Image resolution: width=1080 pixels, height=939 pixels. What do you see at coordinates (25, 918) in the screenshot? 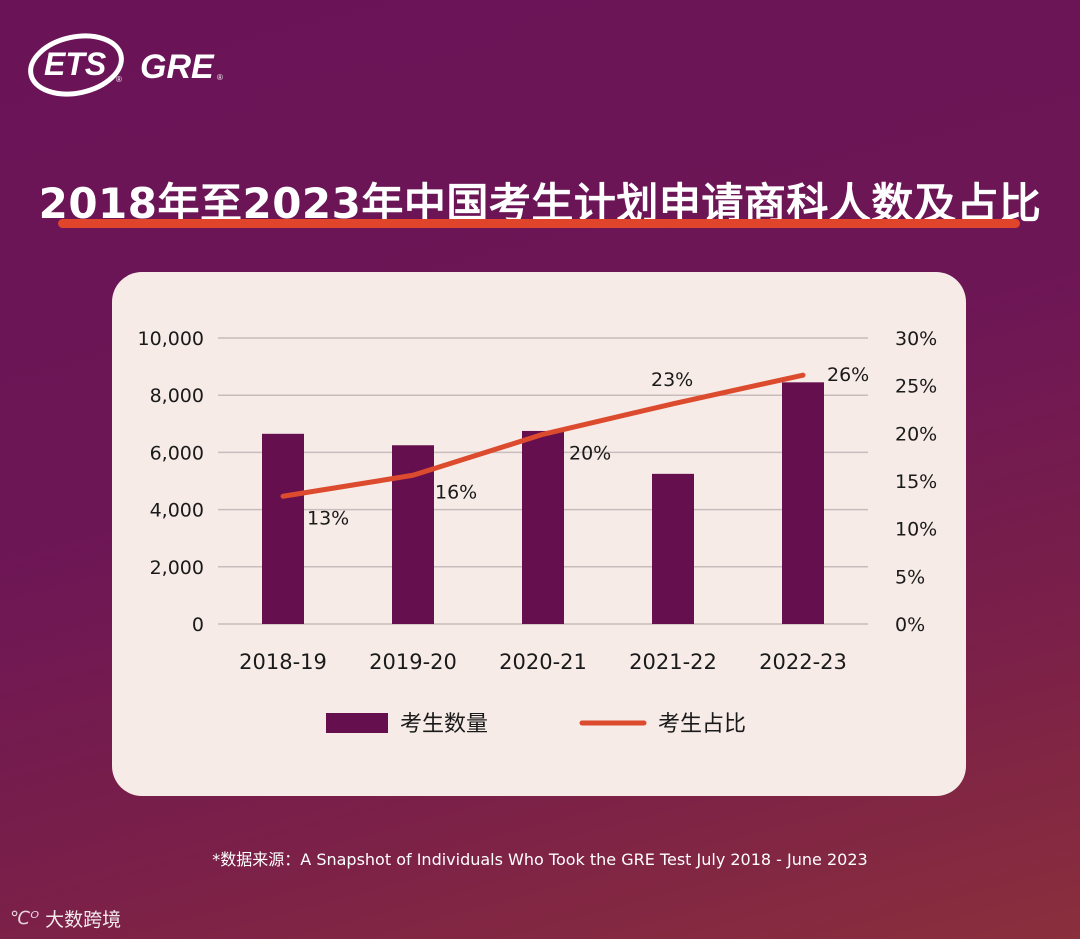
I see `ribbon-logo-icon: ℃ᴼ` at bounding box center [25, 918].